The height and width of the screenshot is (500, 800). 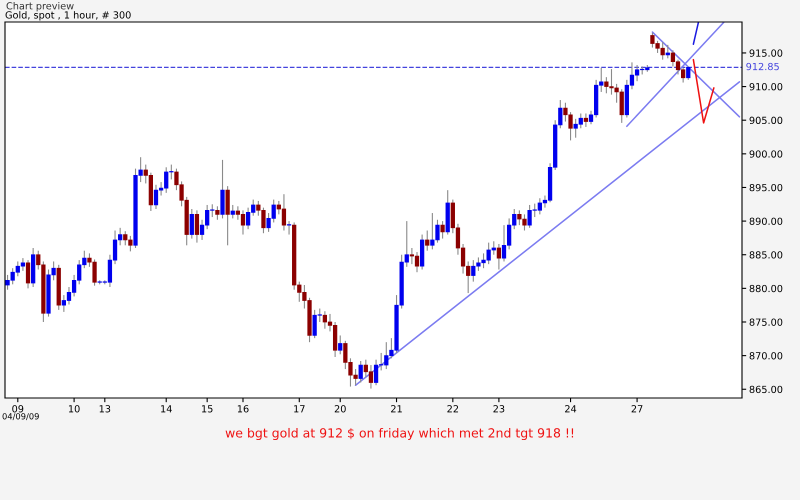 What do you see at coordinates (340, 408) in the screenshot?
I see `x-tick-label: 20` at bounding box center [340, 408].